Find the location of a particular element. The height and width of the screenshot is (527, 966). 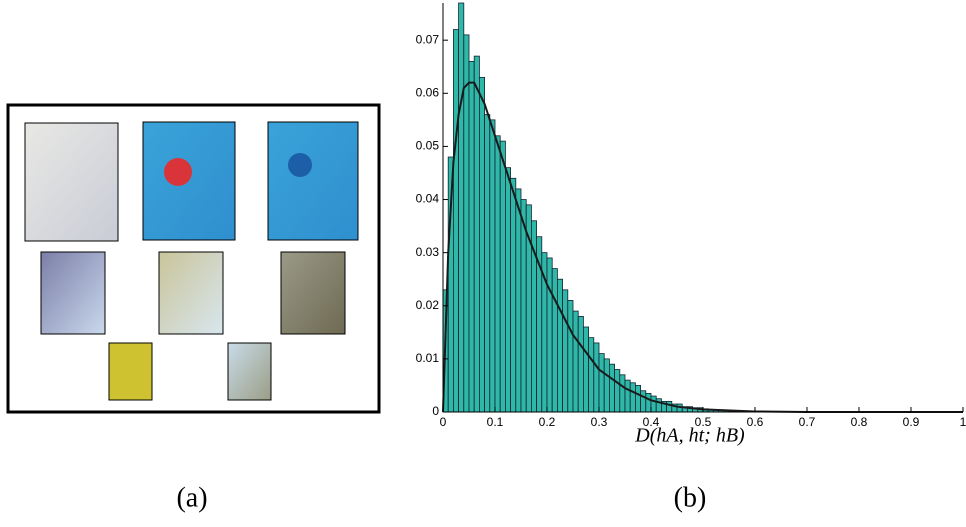

x-tick-label: 0.1 is located at coordinates (495, 422).